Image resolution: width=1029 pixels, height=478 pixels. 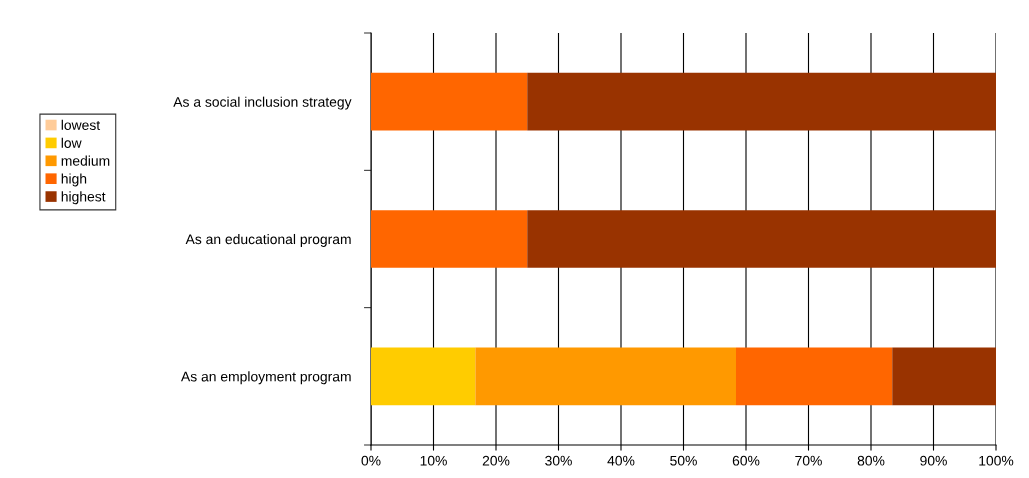 I want to click on x-tick-label: 40%, so click(x=621, y=460).